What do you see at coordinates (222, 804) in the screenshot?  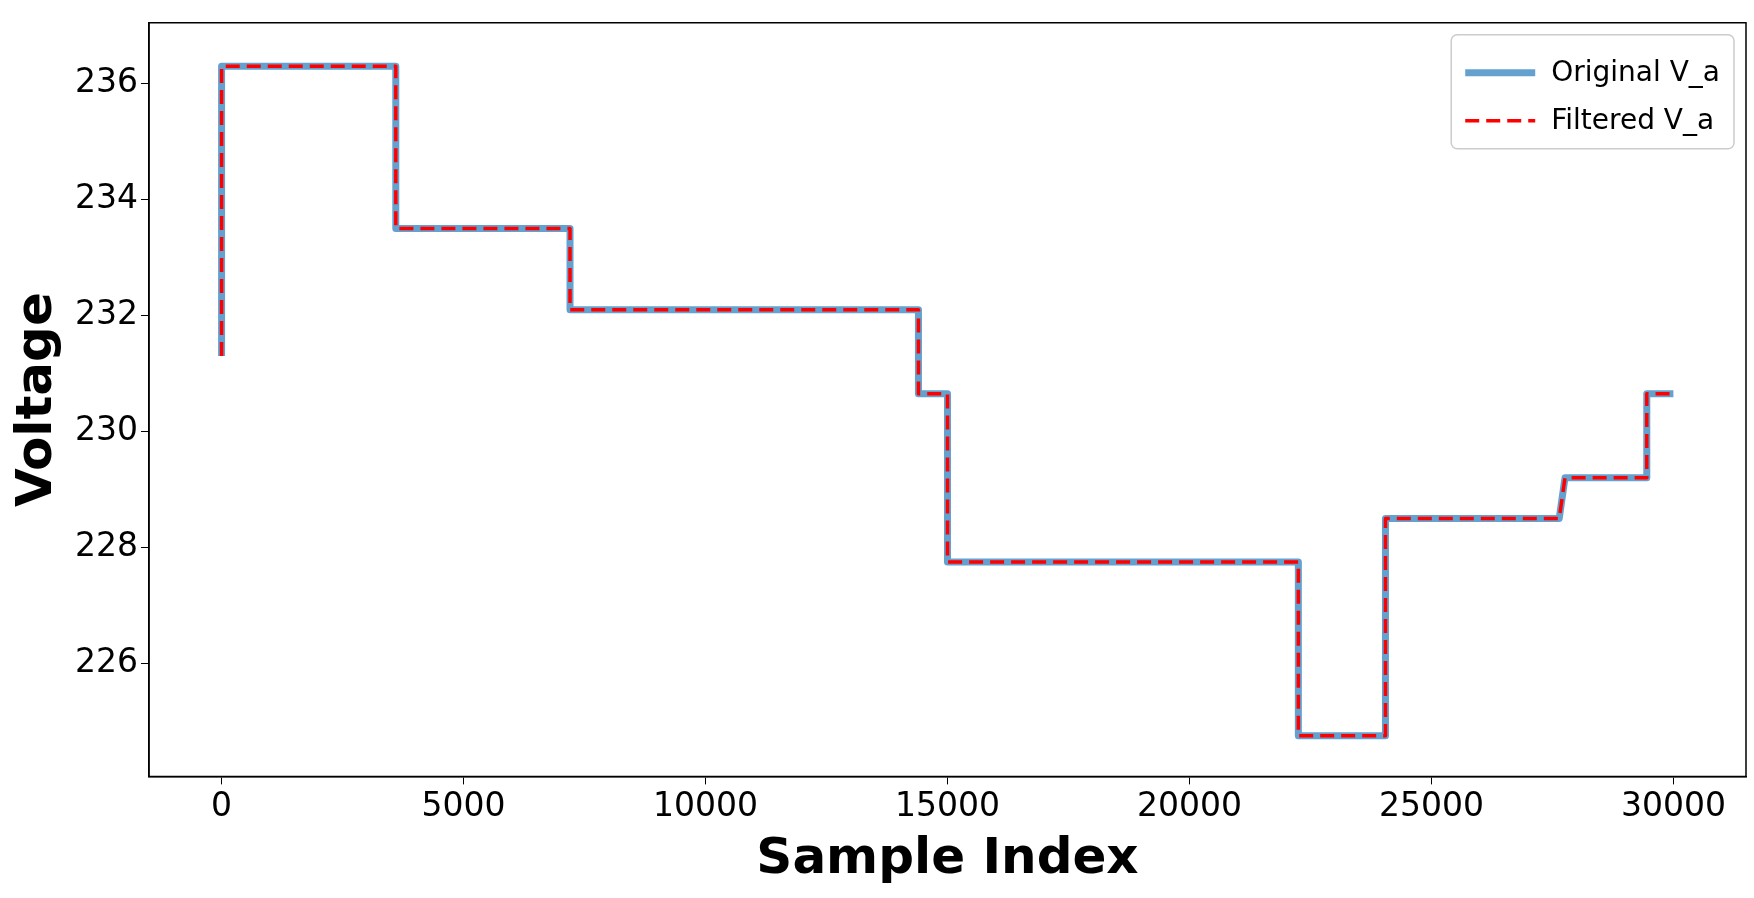 I see `x-tick-label: 0` at bounding box center [222, 804].